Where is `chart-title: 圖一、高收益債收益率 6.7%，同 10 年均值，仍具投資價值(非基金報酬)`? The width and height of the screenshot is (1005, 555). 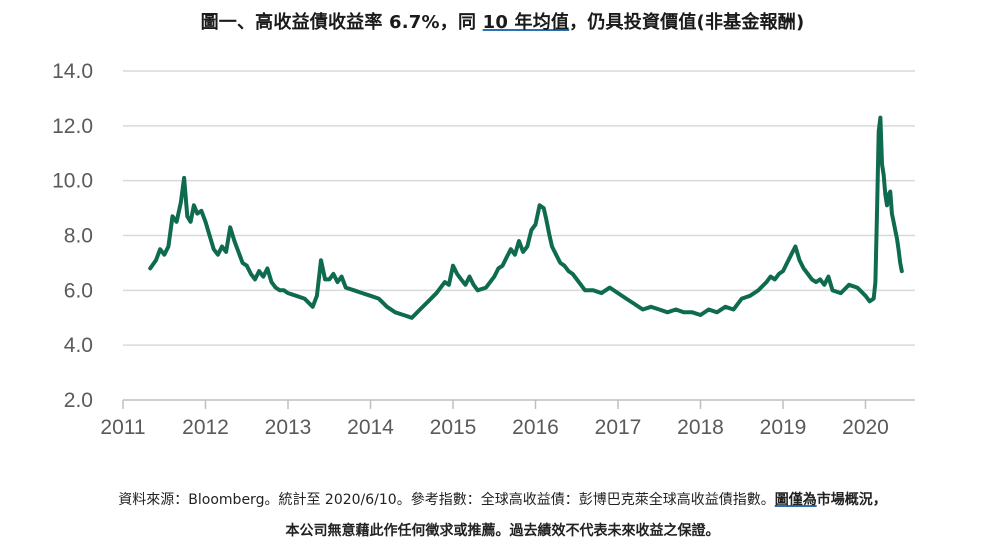 chart-title: 圖一、高收益債收益率 6.7%，同 10 年均值，仍具投資價值(非基金報酬) is located at coordinates (502, 21).